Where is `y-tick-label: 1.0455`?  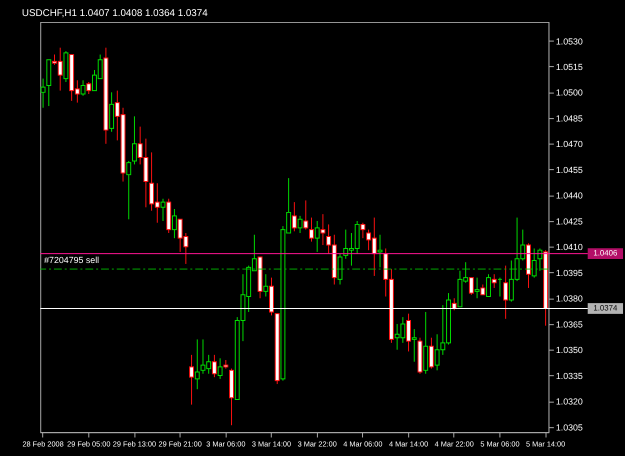 y-tick-label: 1.0455 is located at coordinates (569, 169).